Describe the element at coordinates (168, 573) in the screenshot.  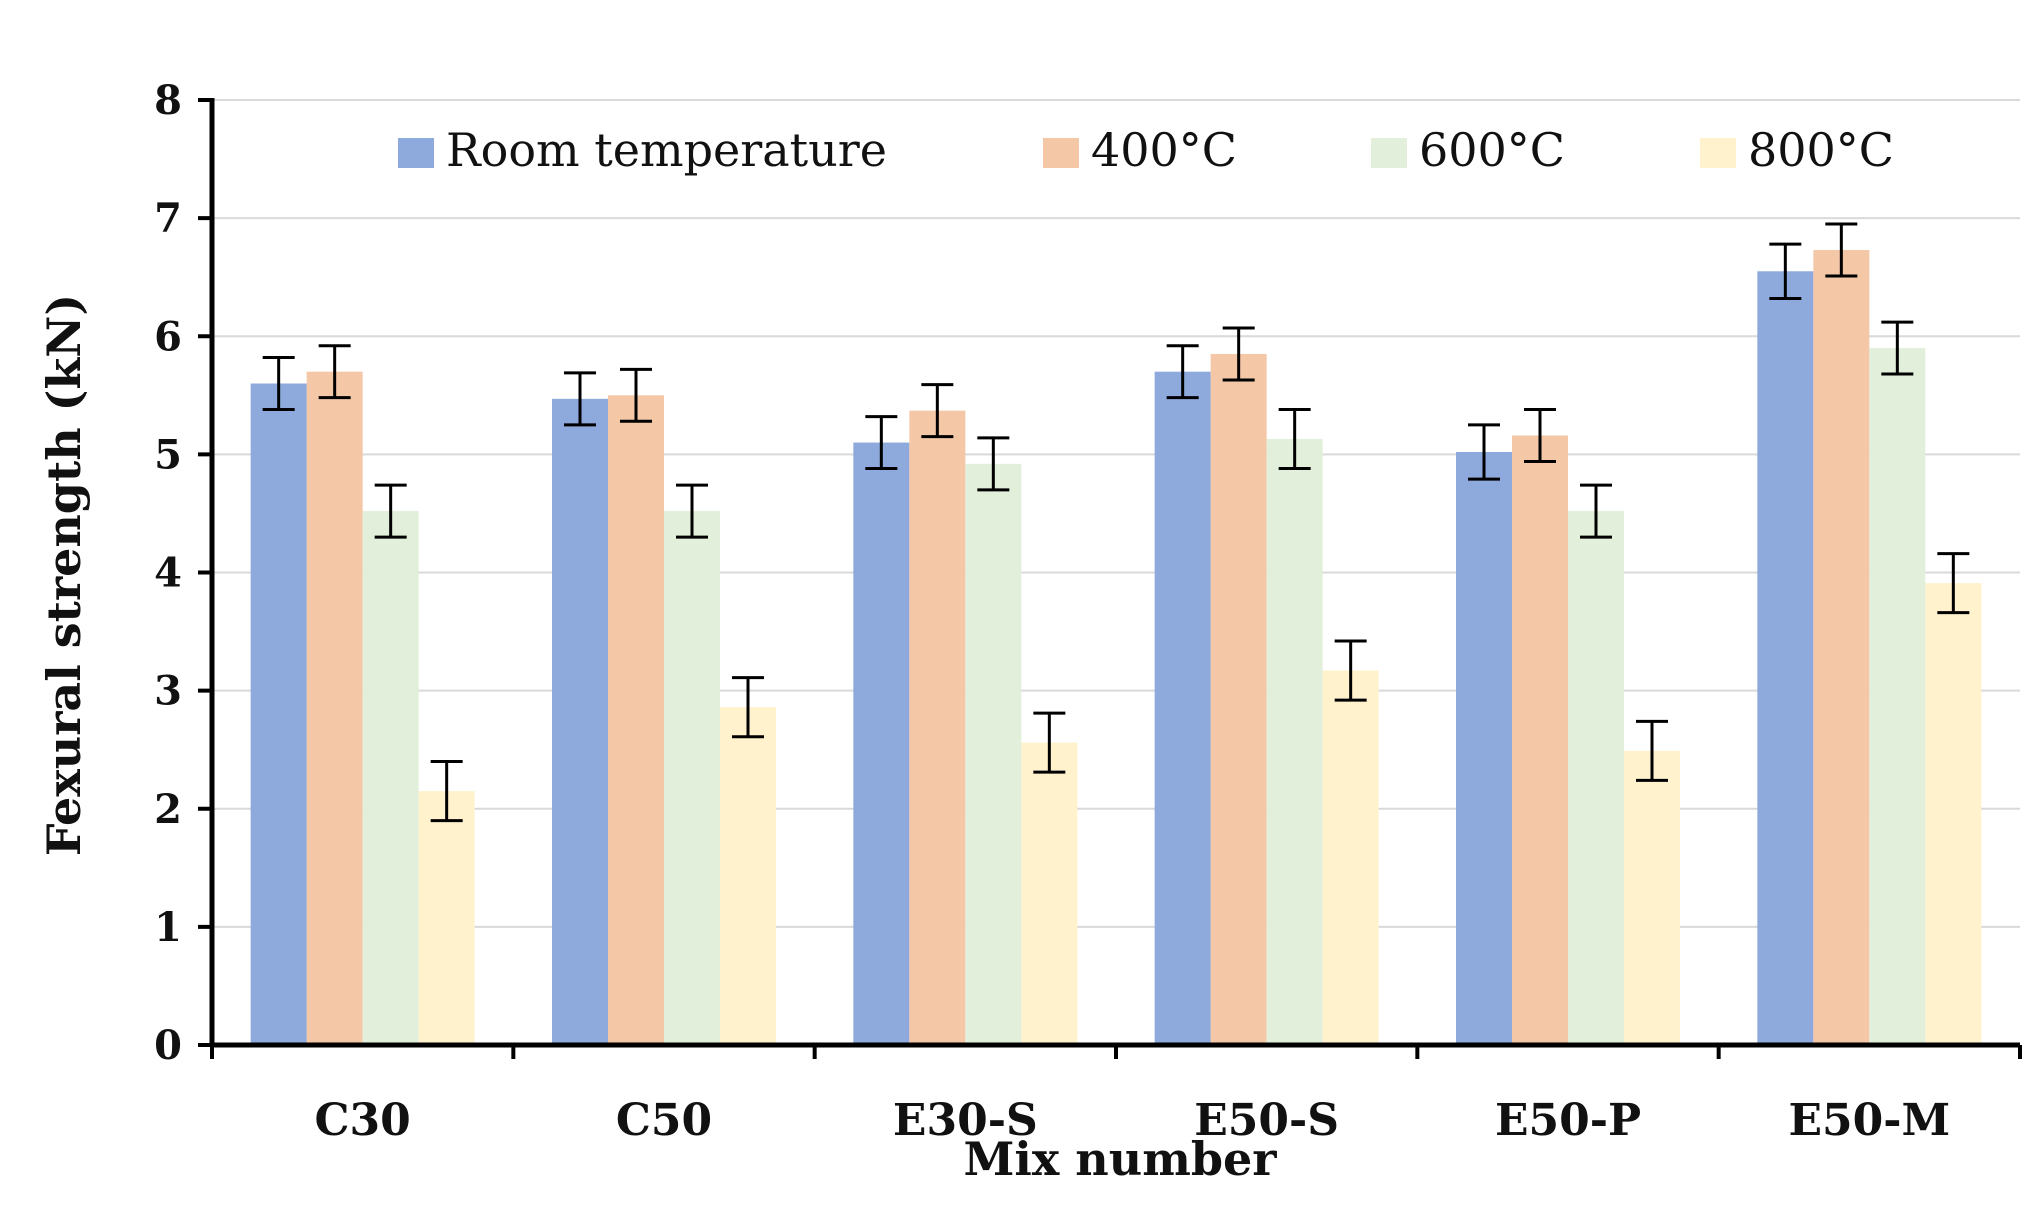
I see `y-tick-label: 4` at that location.